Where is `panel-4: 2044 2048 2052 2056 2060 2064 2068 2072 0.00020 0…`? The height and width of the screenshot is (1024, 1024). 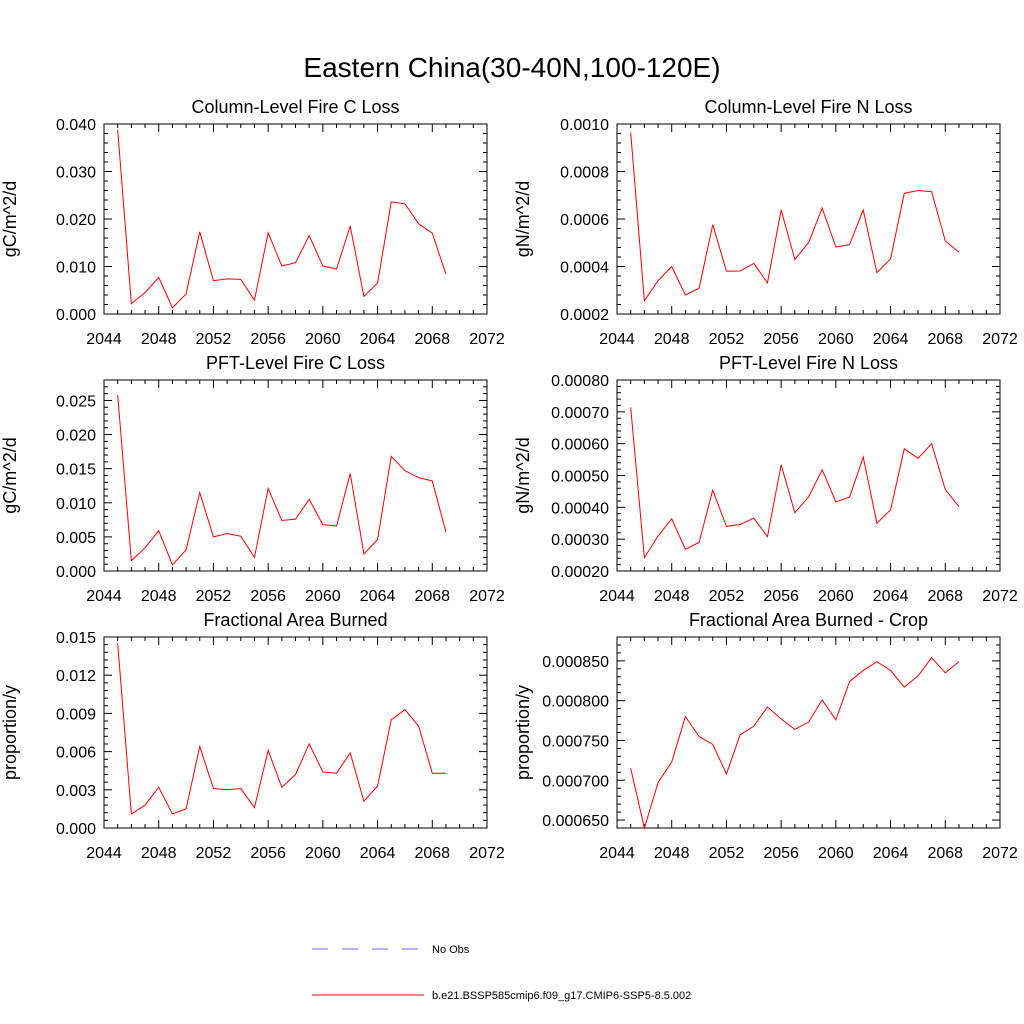 panel-4: 2044 2048 2052 2056 2060 2064 2068 2072 0.00020 0… is located at coordinates (765, 479).